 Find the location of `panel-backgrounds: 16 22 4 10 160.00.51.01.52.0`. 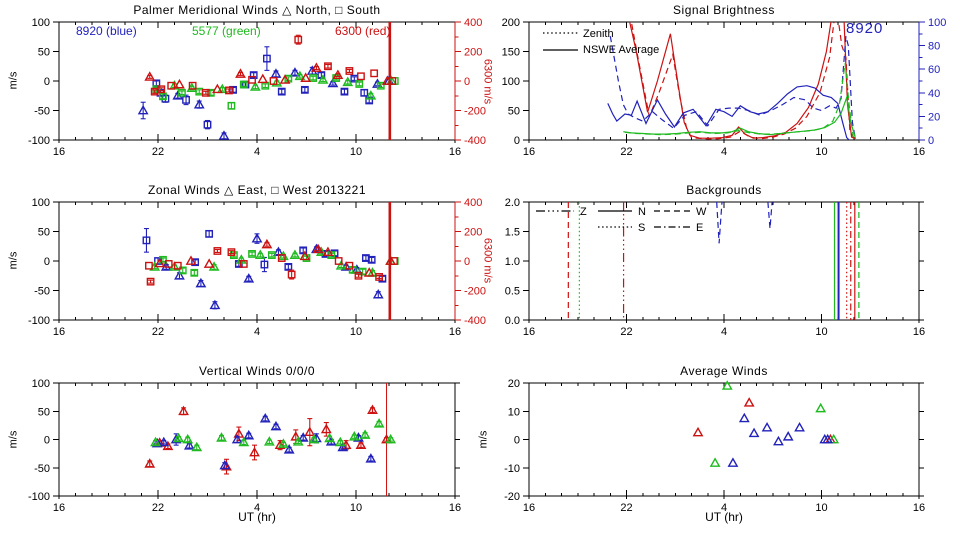

panel-backgrounds: 16 22 4 10 160.00.51.01.52.0 is located at coordinates (715, 267).